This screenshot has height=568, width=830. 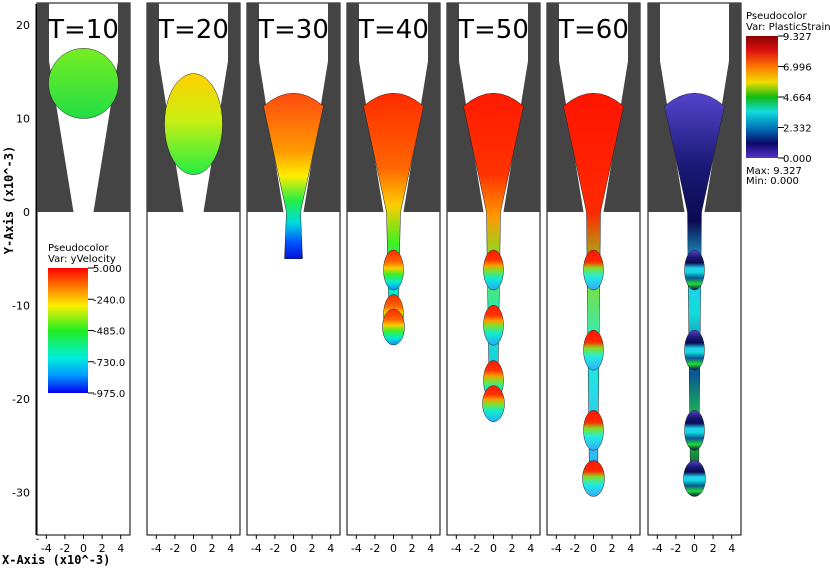 What do you see at coordinates (788, 27) in the screenshot?
I see `legend-plasticstrain-var: Var: PlasticStrain` at bounding box center [788, 27].